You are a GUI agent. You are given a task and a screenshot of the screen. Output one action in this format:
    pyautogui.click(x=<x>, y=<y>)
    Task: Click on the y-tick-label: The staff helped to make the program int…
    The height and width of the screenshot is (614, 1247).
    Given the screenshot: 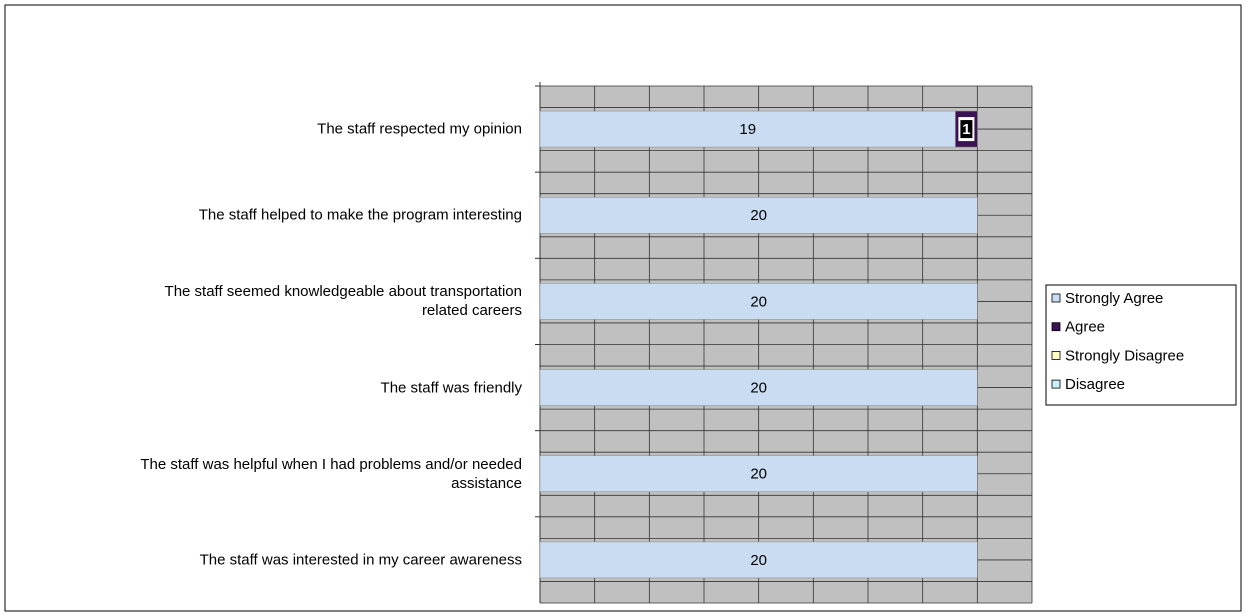 What is the action you would take?
    pyautogui.click(x=360, y=215)
    